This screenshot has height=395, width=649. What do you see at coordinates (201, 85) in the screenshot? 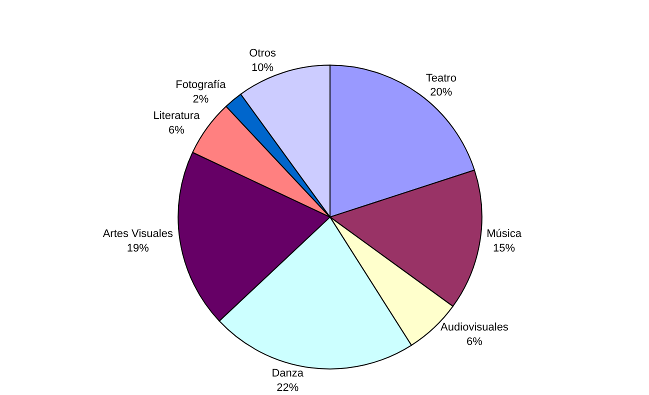
I see `slice-label: Fotografía` at bounding box center [201, 85].